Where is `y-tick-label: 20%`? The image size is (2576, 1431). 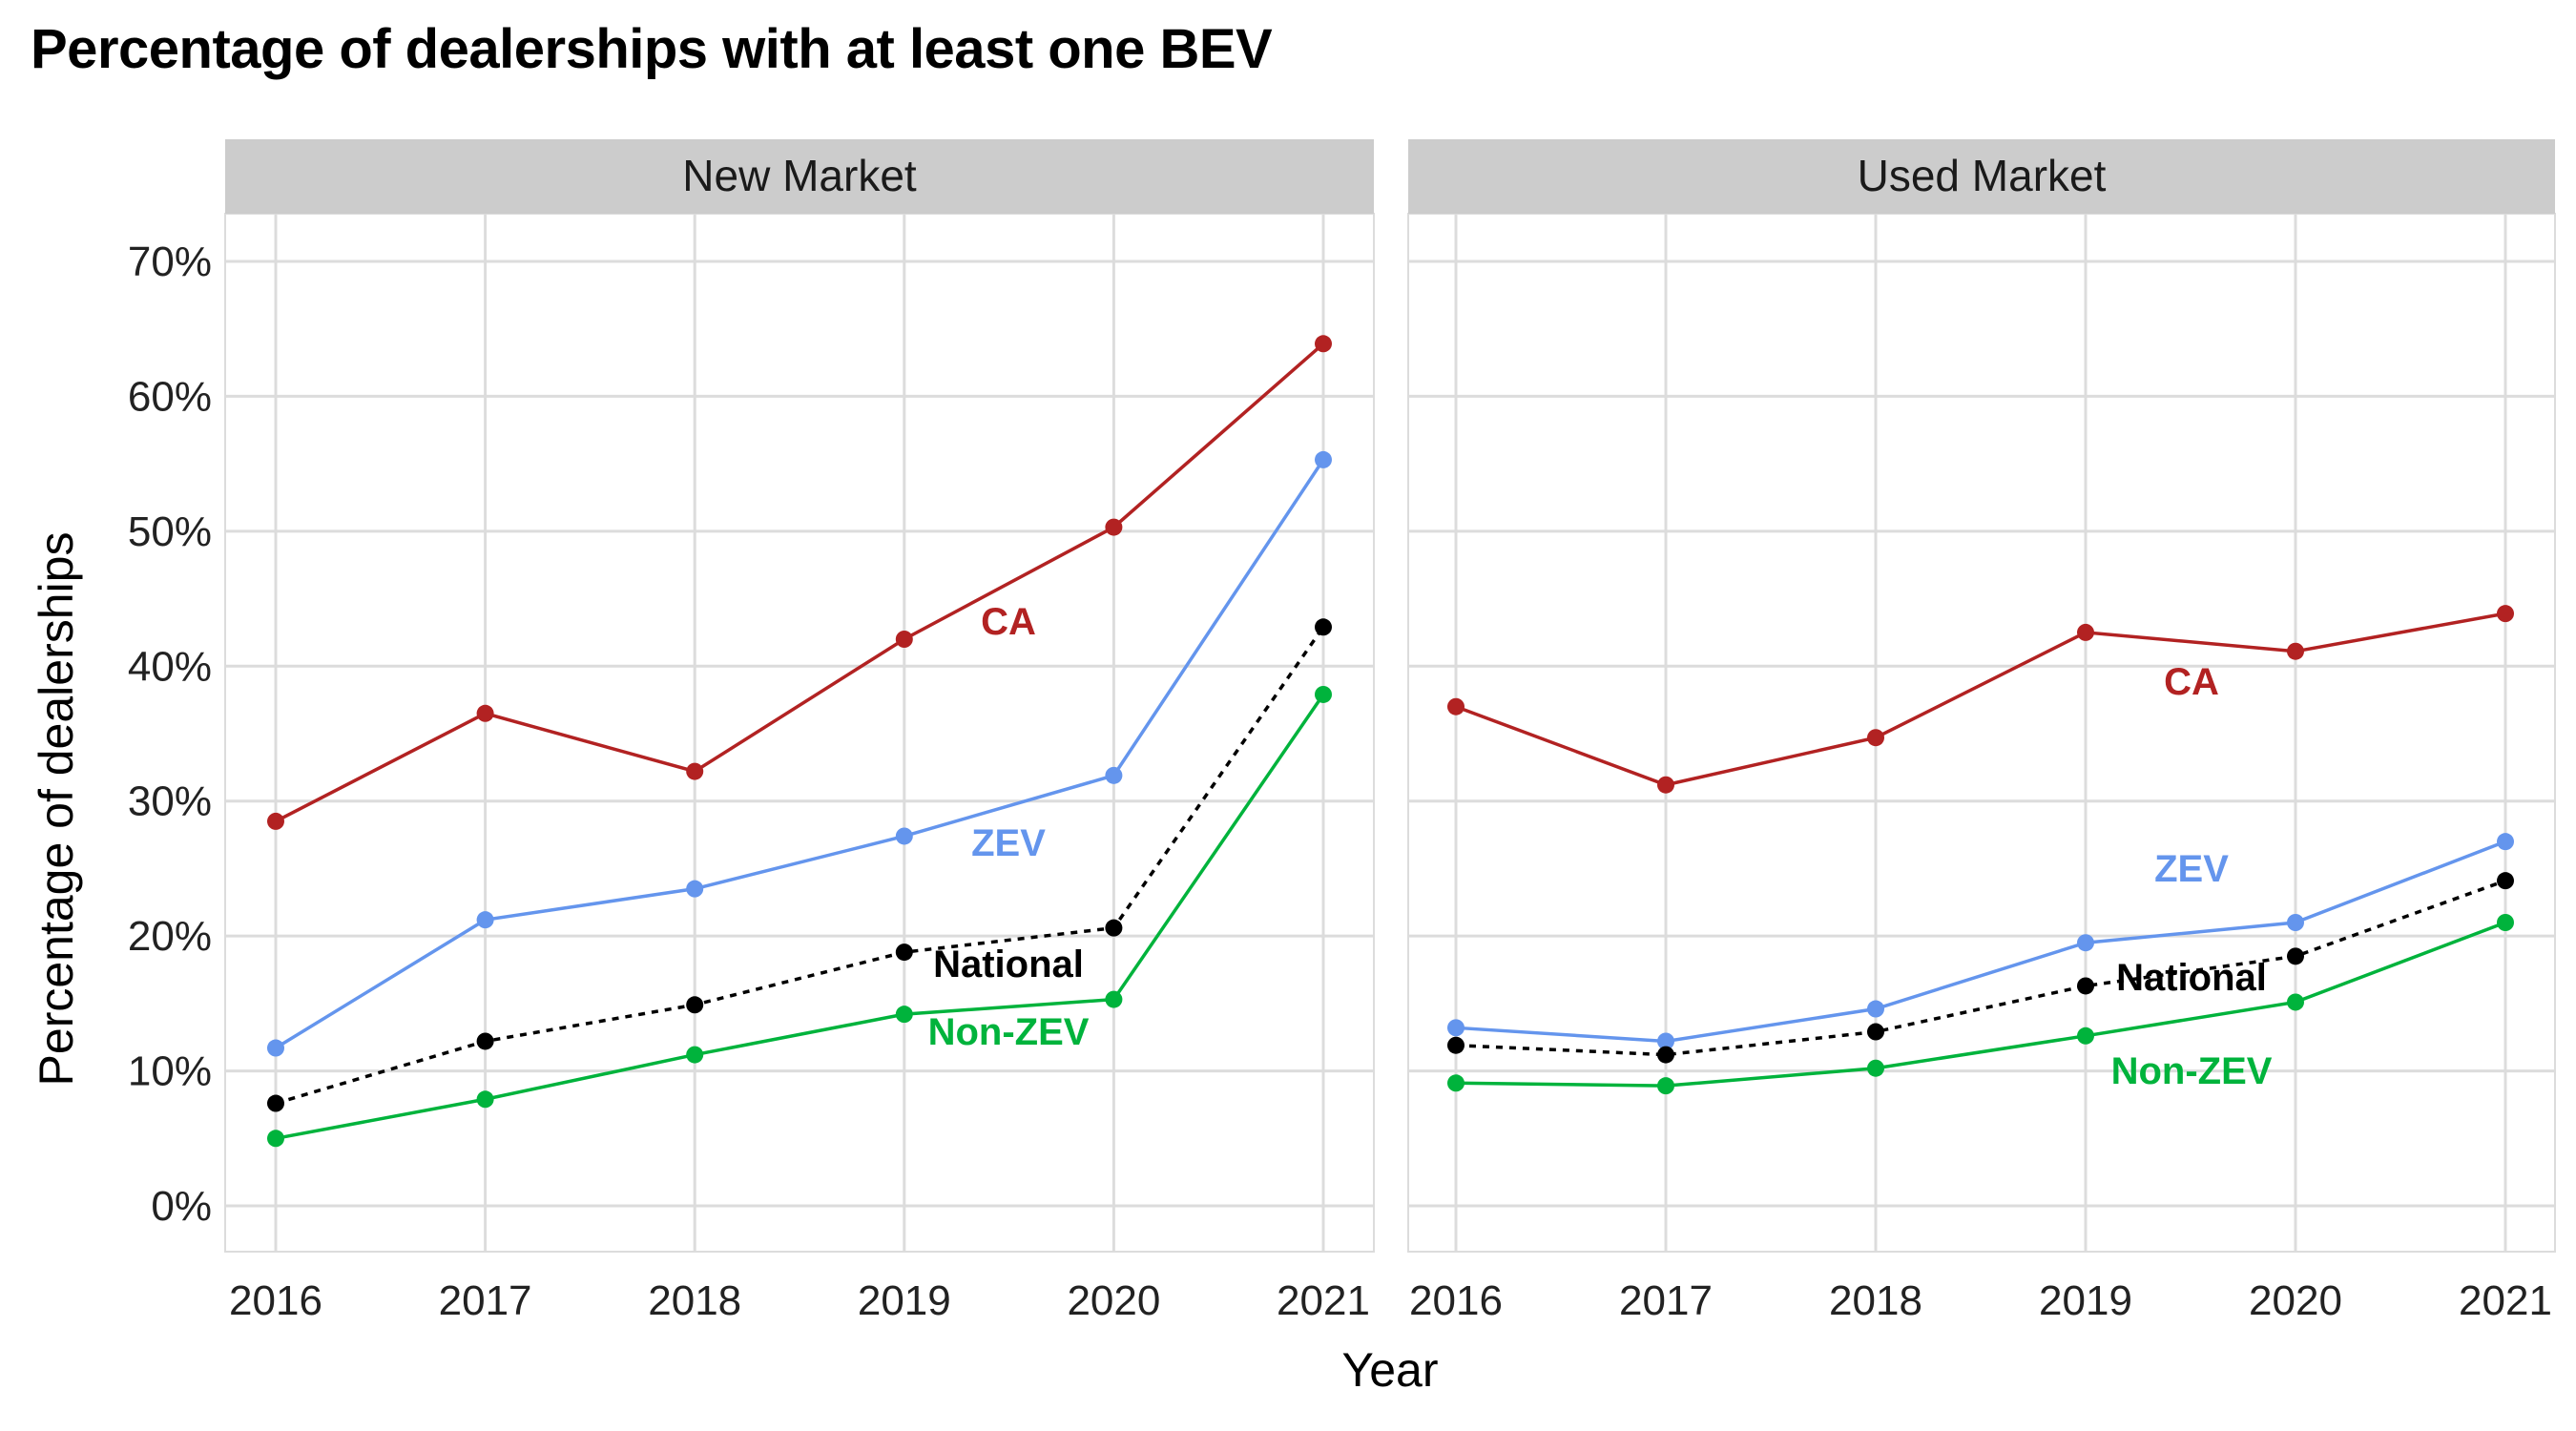 y-tick-label: 20% is located at coordinates (170, 936).